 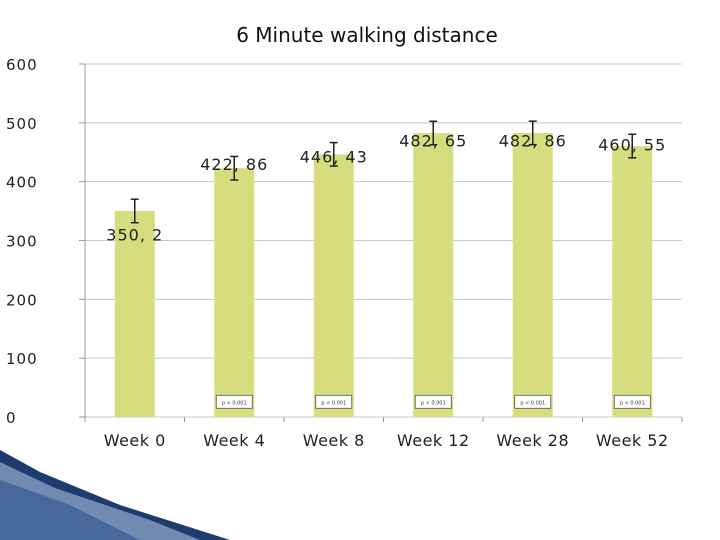 What do you see at coordinates (70, 510) in the screenshot?
I see `decoration-wave-mid` at bounding box center [70, 510].